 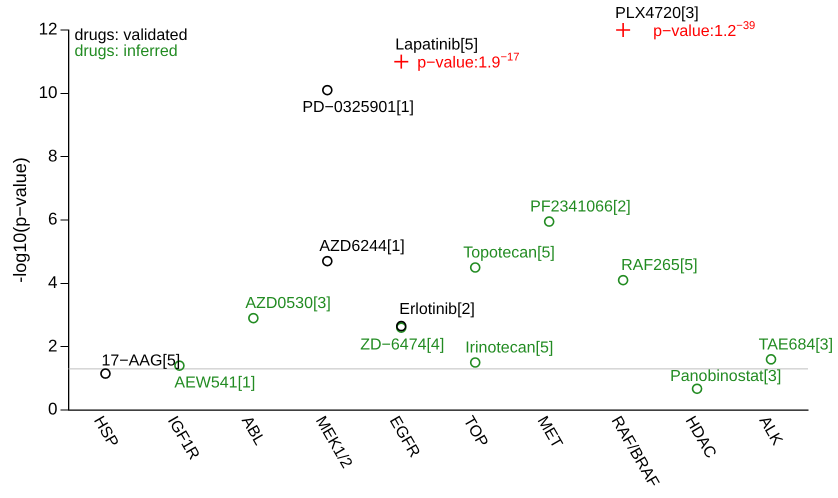 I want to click on y-tick-label: 4, so click(x=53, y=282).